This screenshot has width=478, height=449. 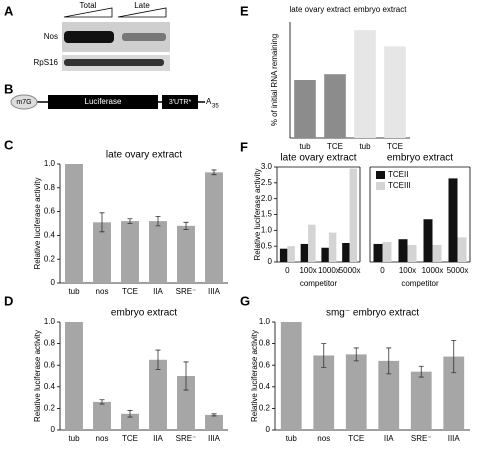 I want to click on tail: A, so click(x=209, y=101).